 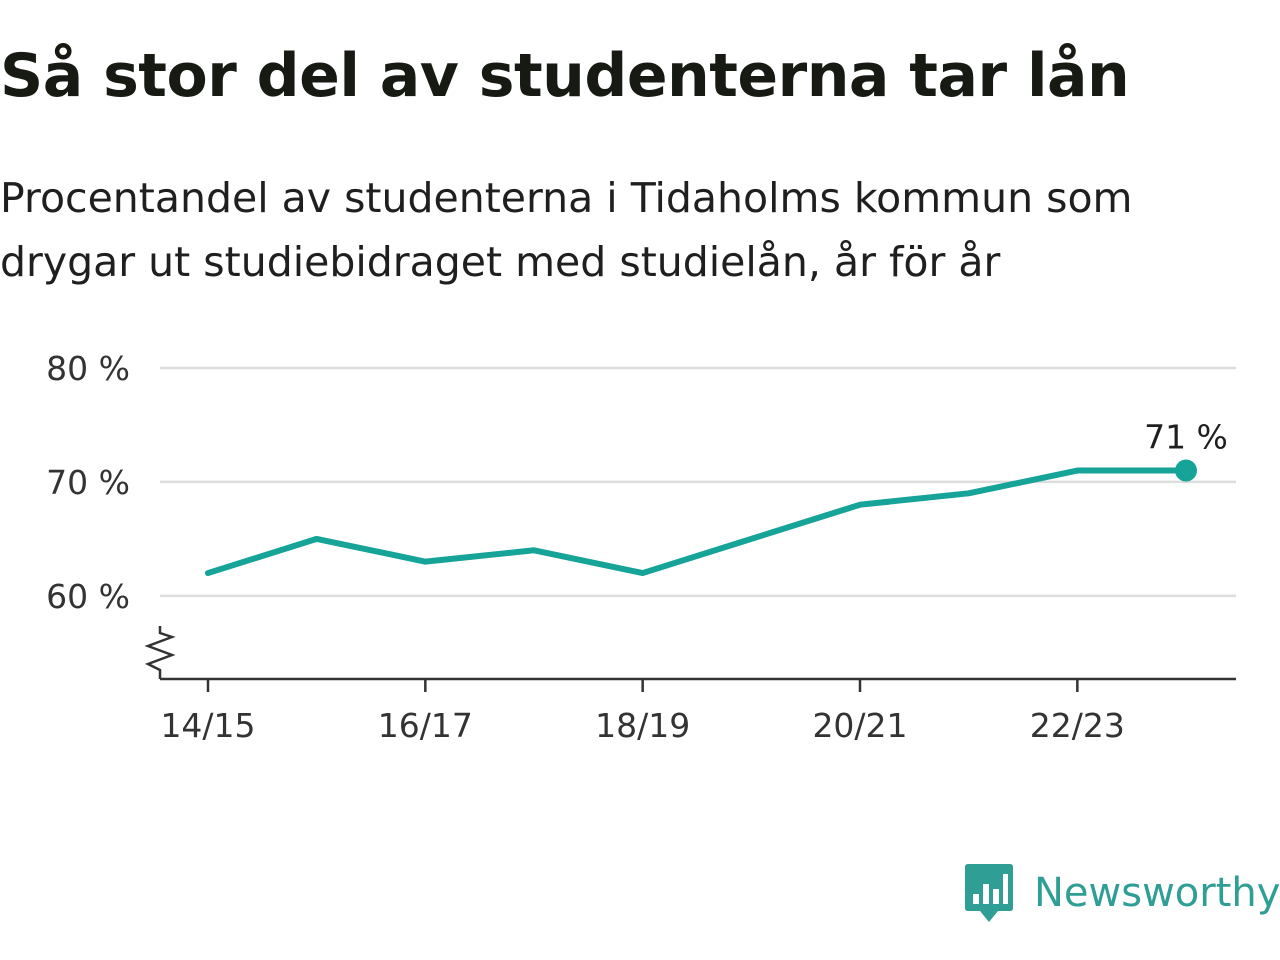 What do you see at coordinates (989, 893) in the screenshot?
I see `newsworthy-logo-icon` at bounding box center [989, 893].